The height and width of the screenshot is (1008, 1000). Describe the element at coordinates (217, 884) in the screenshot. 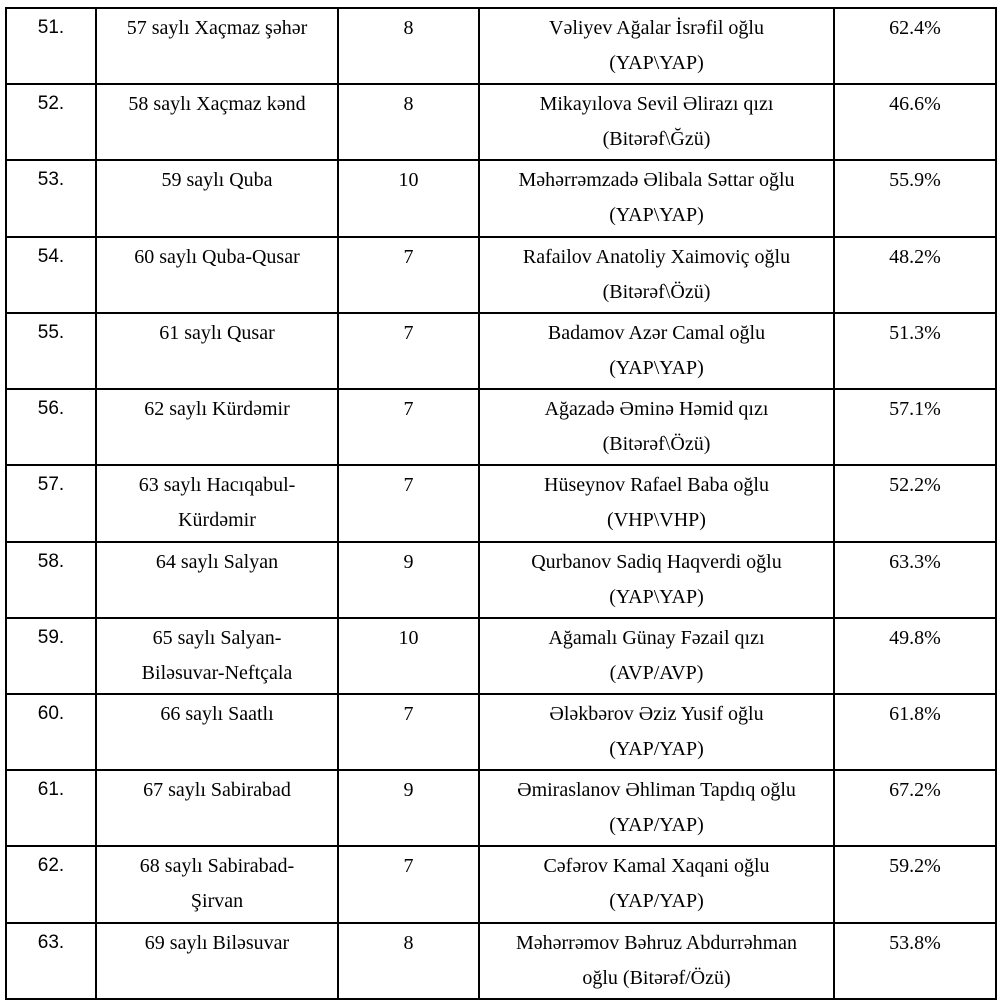

I see `district-cell: 68 saylı Sabirabad- Şirvan` at that location.